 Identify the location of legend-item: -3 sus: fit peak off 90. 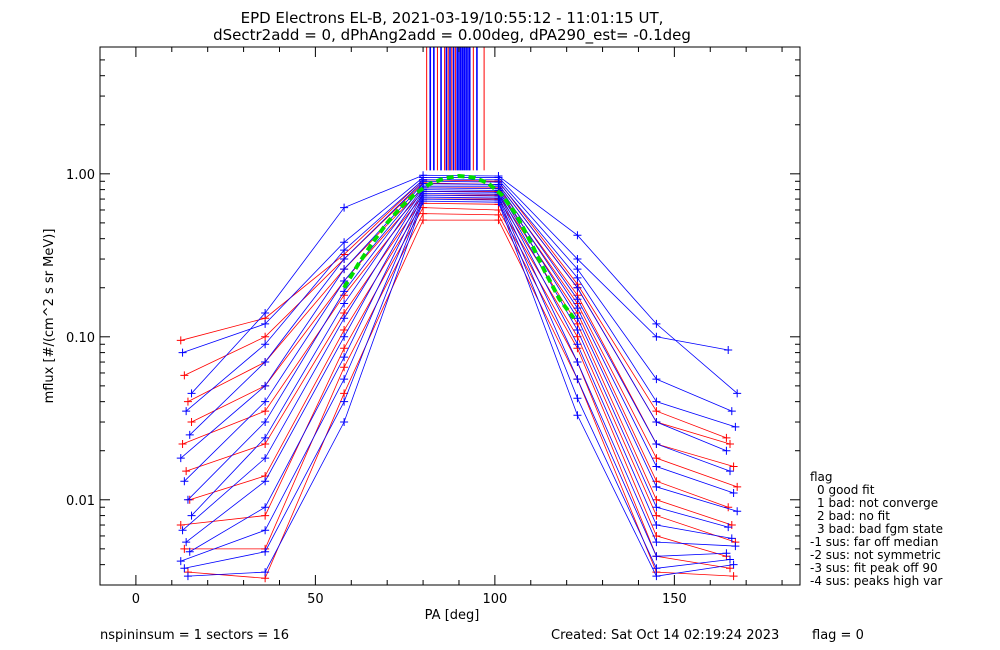
(874, 568).